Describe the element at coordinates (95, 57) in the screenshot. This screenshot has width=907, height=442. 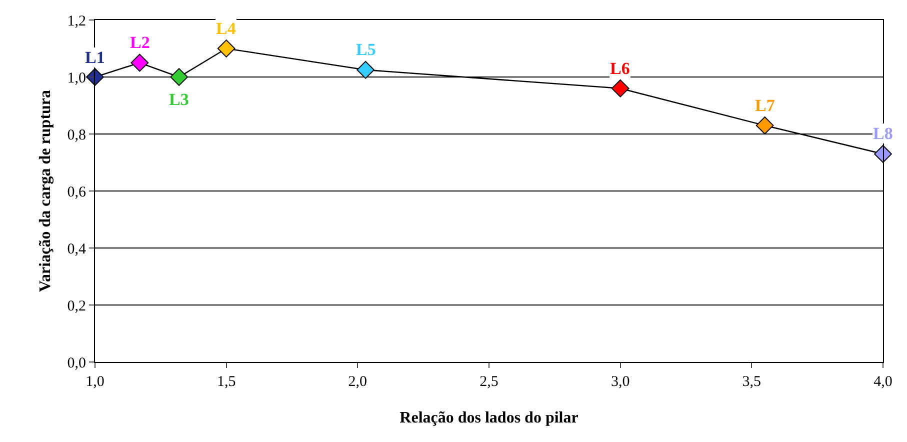
I see `annotation: L1` at that location.